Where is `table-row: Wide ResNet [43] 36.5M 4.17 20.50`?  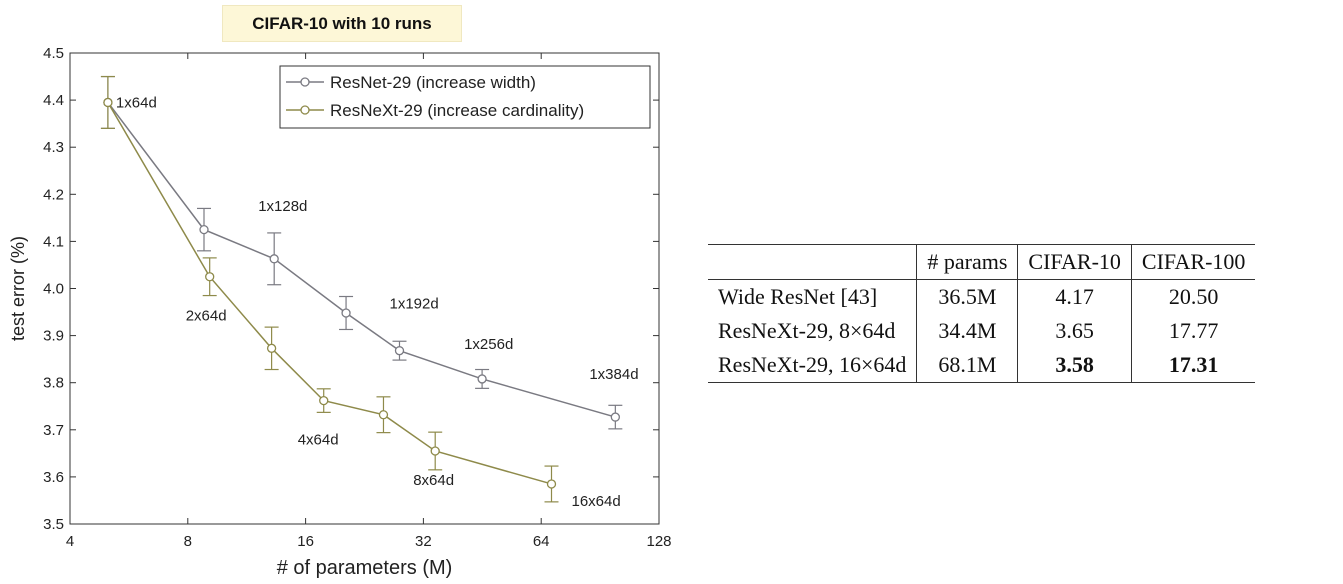
table-row: Wide ResNet [43] 36.5M 4.17 20.50 is located at coordinates (982, 296).